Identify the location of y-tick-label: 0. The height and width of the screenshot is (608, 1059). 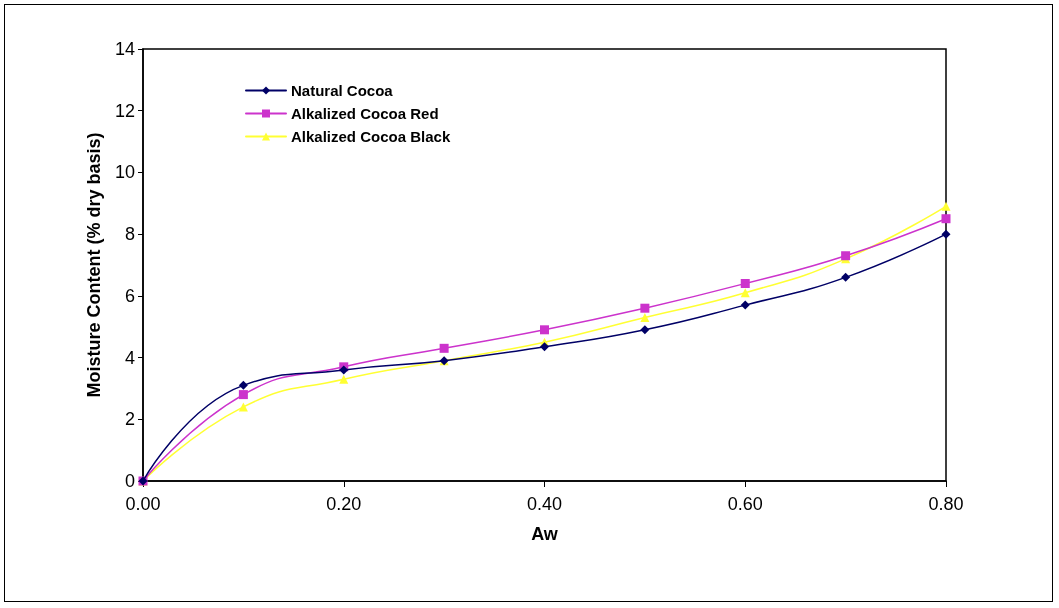
(129, 481).